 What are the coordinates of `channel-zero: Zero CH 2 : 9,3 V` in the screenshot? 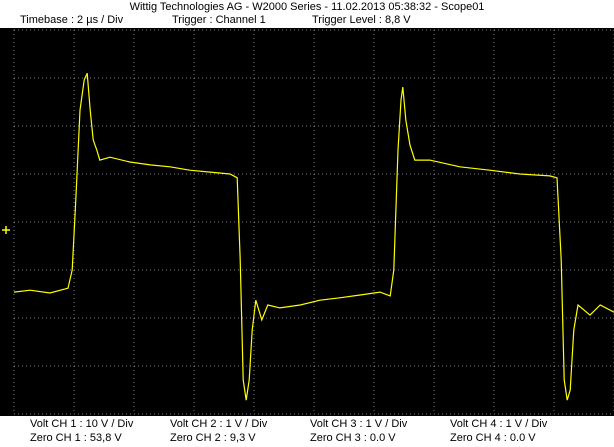 It's located at (213, 438).